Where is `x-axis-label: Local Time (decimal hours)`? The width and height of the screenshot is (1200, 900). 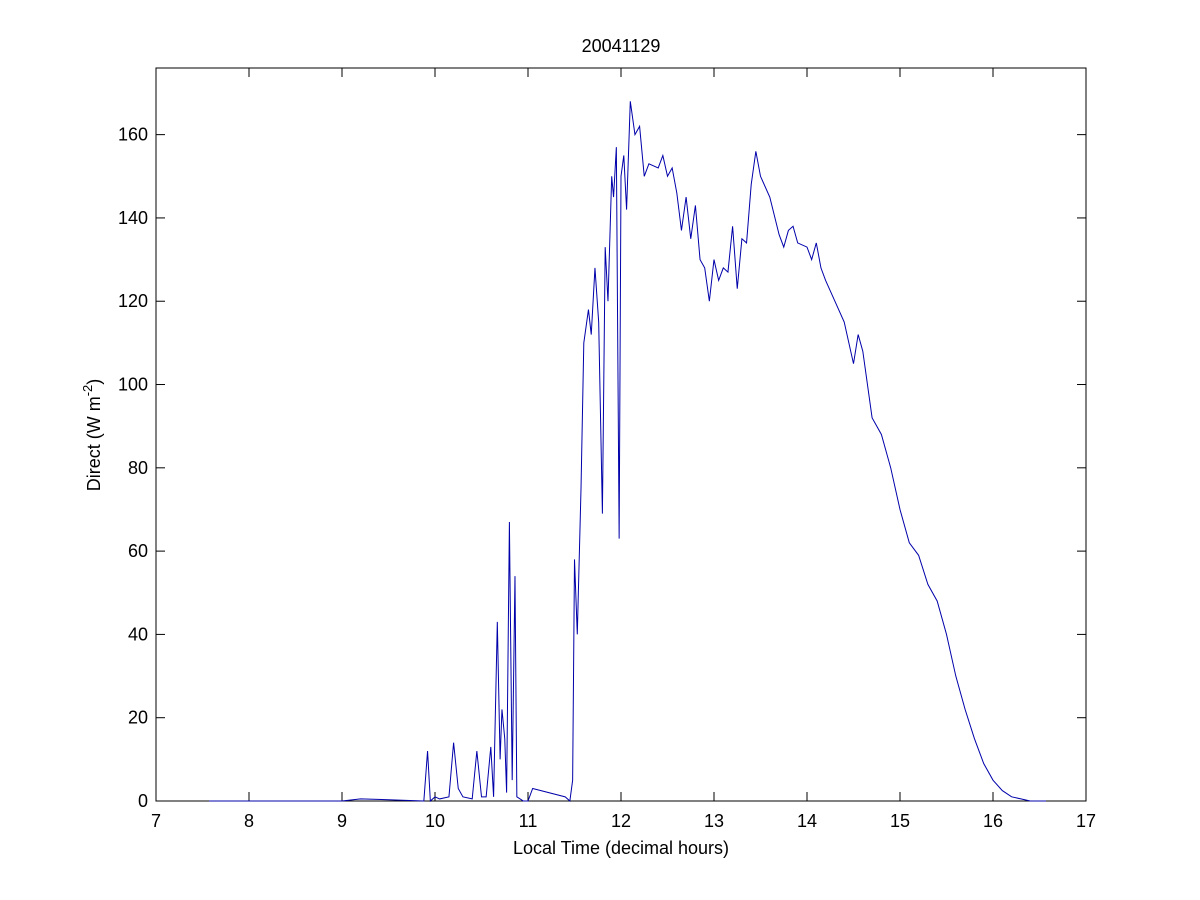 x-axis-label: Local Time (decimal hours) is located at coordinates (621, 848).